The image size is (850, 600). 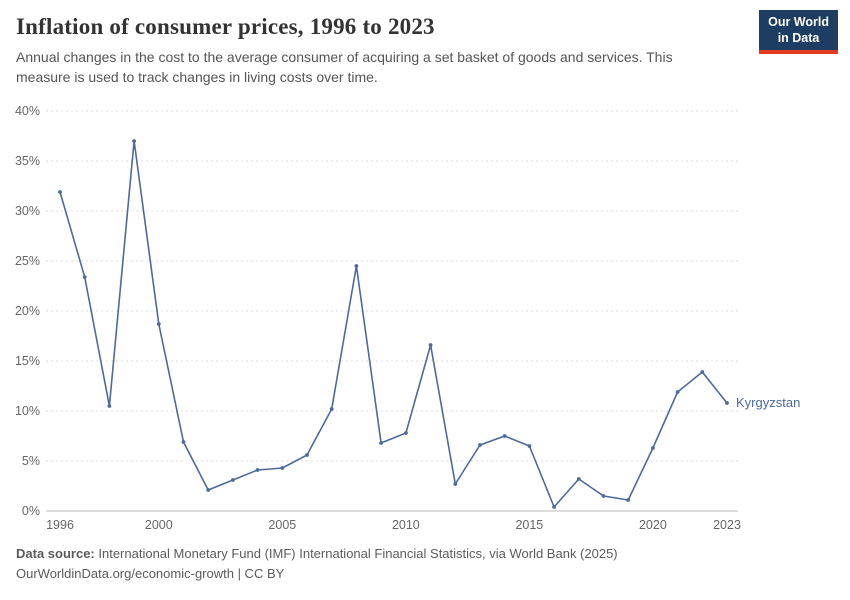 What do you see at coordinates (27, 311) in the screenshot?
I see `y-tick-label: 20%` at bounding box center [27, 311].